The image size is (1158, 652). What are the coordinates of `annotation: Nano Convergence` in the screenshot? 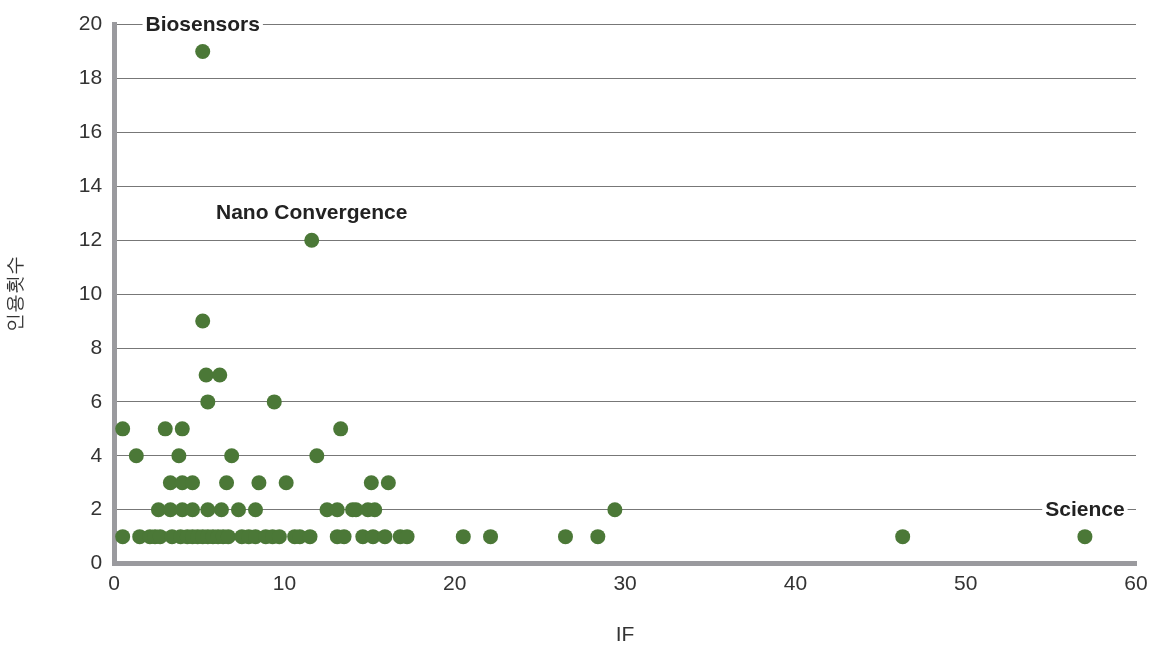 It's located at (312, 212).